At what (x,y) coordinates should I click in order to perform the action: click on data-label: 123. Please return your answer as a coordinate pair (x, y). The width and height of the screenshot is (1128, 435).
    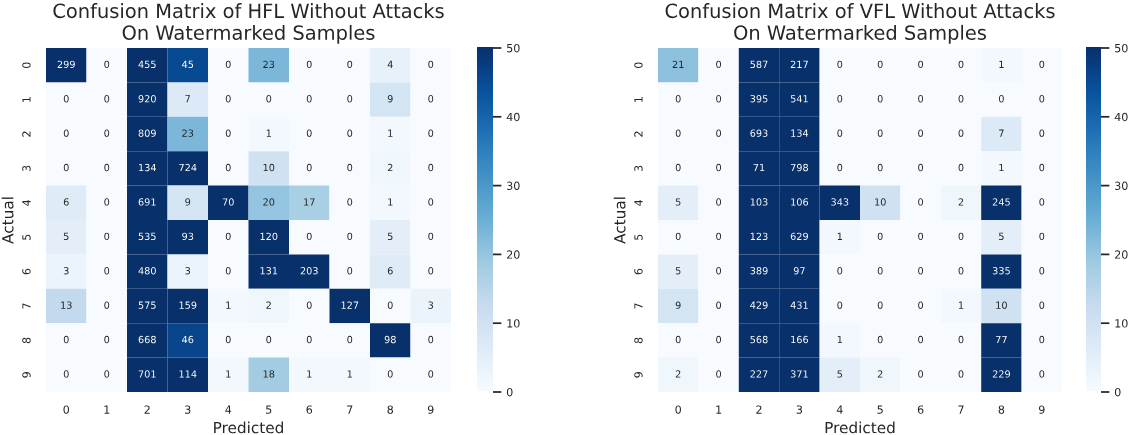
    Looking at the image, I should click on (759, 236).